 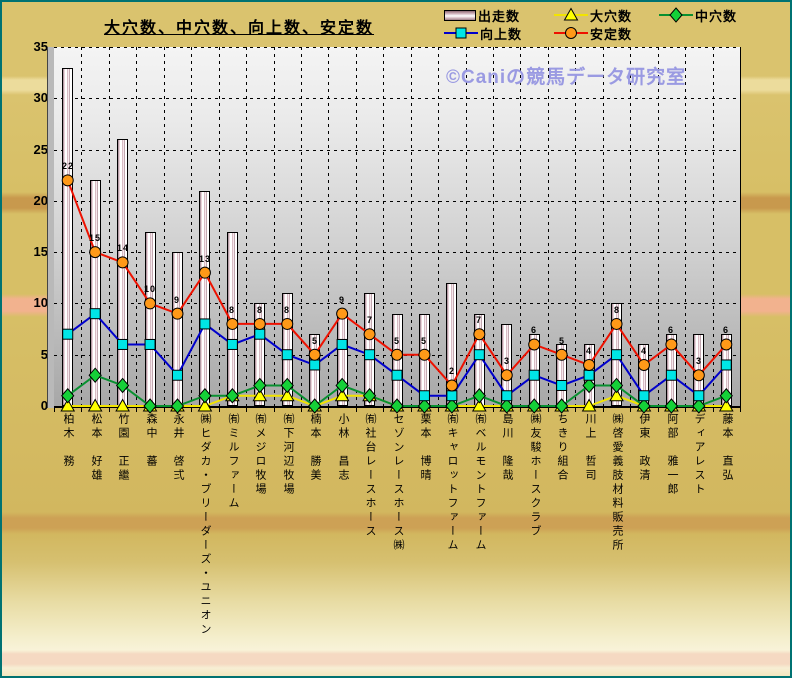 What do you see at coordinates (40, 149) in the screenshot?
I see `y-tick-label: 25` at bounding box center [40, 149].